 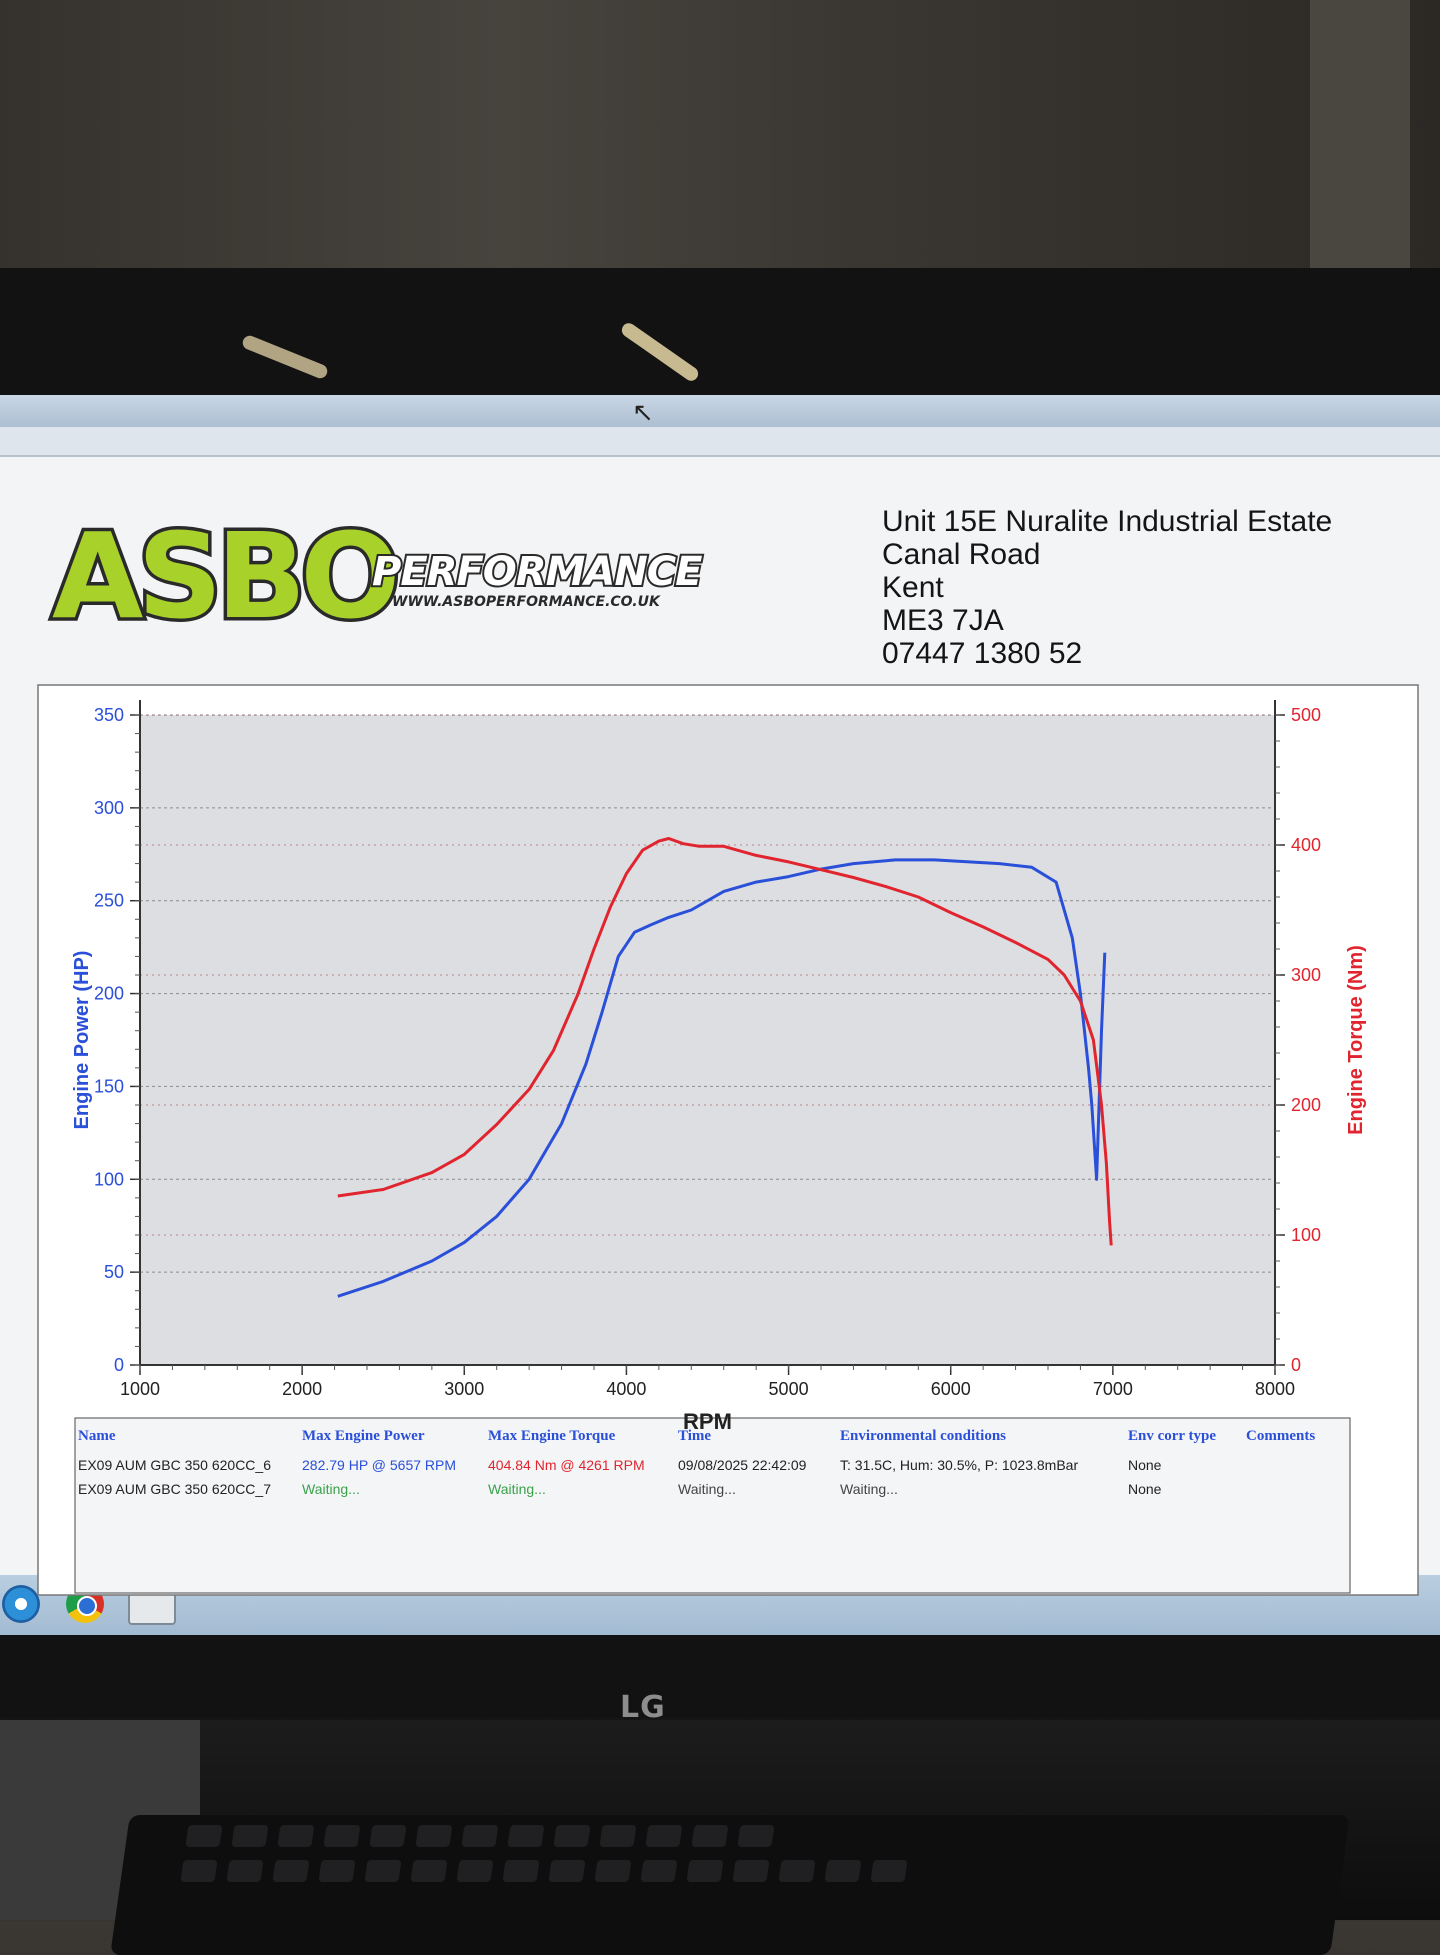 I want to click on address-phone: 07447 1380 52, so click(x=1107, y=653).